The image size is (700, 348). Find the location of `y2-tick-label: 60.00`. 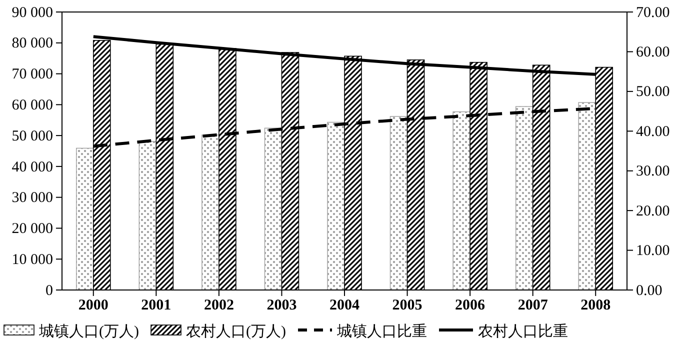

y2-tick-label: 60.00 is located at coordinates (653, 52).